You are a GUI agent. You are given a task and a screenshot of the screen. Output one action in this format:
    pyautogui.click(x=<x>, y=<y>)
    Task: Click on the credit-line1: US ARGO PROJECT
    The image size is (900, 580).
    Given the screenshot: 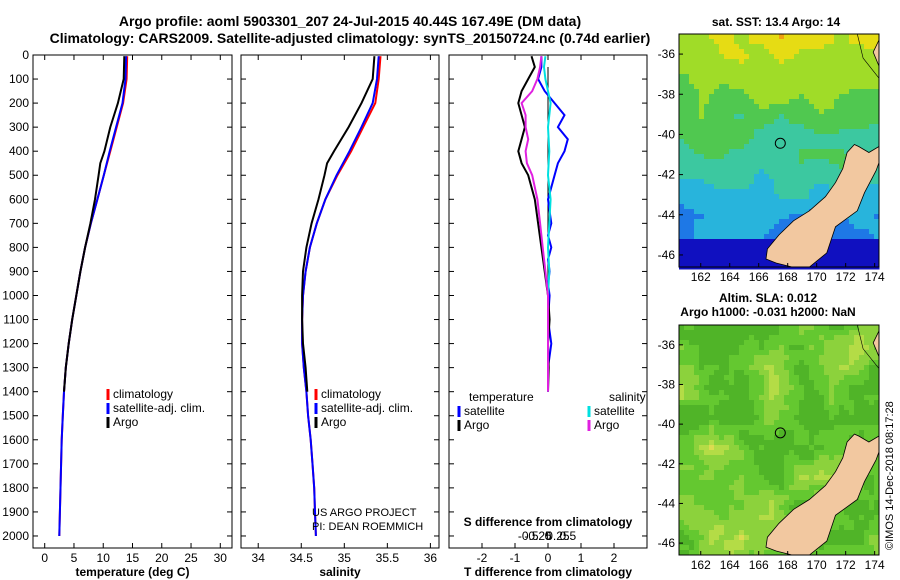 What is the action you would take?
    pyautogui.click(x=364, y=513)
    